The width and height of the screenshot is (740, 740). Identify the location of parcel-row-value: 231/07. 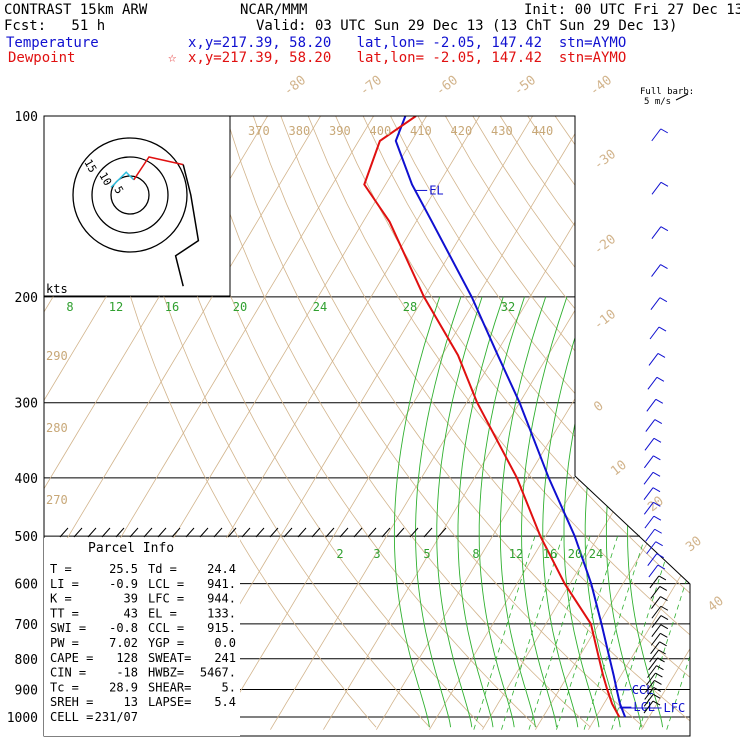
(116, 717).